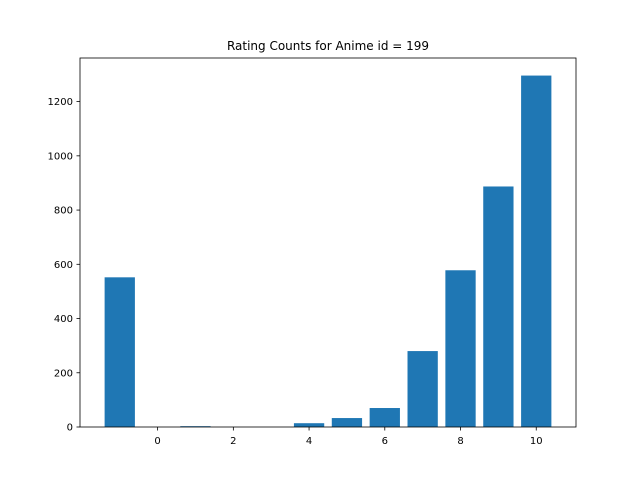  What do you see at coordinates (119, 352) in the screenshot?
I see `bar-rating--1` at bounding box center [119, 352].